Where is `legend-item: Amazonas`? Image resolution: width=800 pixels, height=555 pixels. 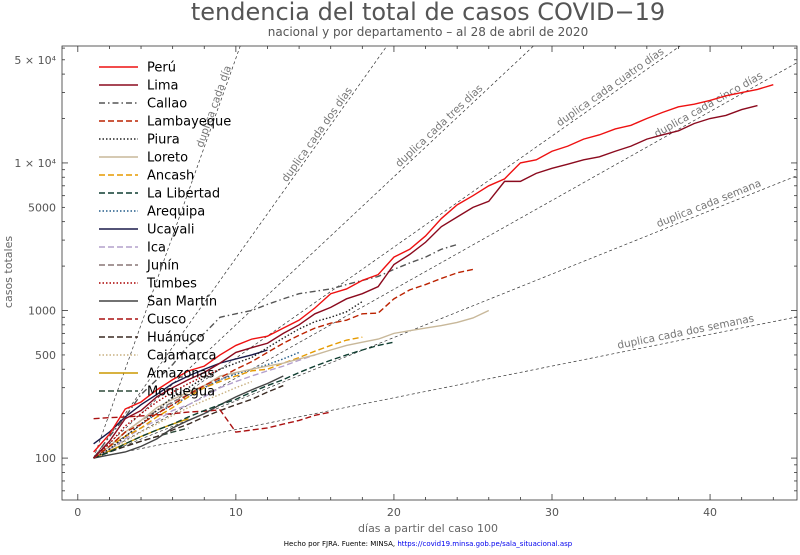 legend-item: Amazonas is located at coordinates (157, 374).